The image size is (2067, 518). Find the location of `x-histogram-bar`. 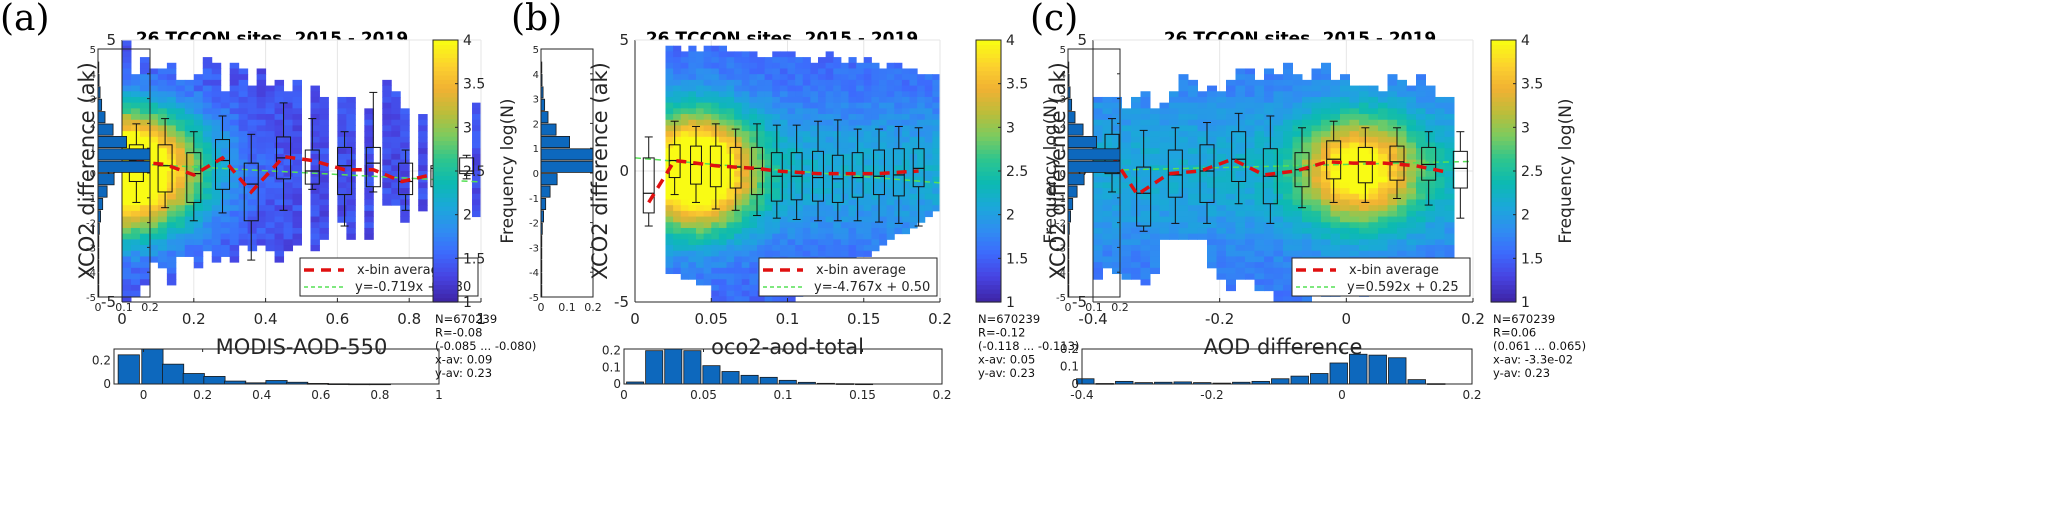

x-histogram-bar is located at coordinates (711, 375).